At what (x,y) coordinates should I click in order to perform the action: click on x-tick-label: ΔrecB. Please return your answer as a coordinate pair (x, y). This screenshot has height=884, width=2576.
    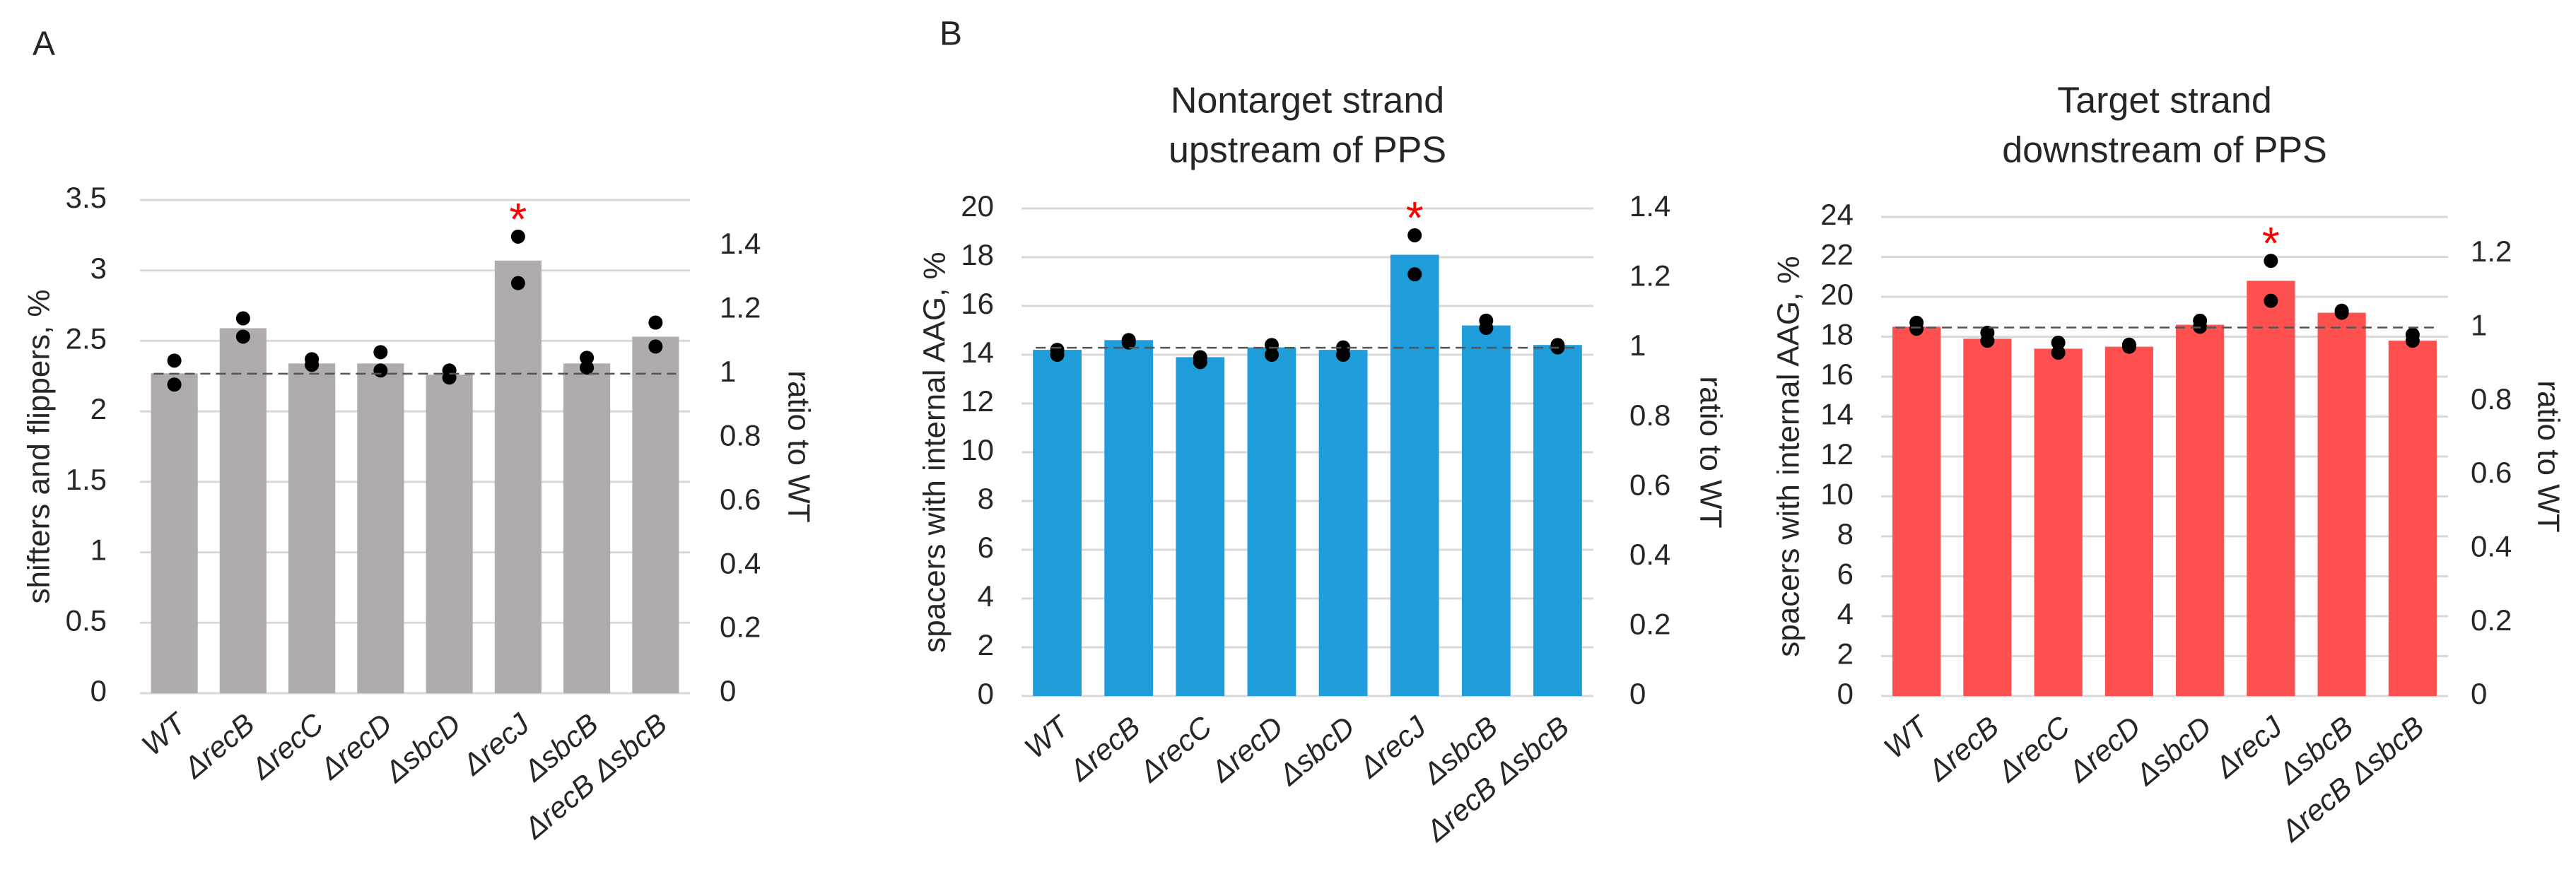
    Looking at the image, I should click on (1963, 748).